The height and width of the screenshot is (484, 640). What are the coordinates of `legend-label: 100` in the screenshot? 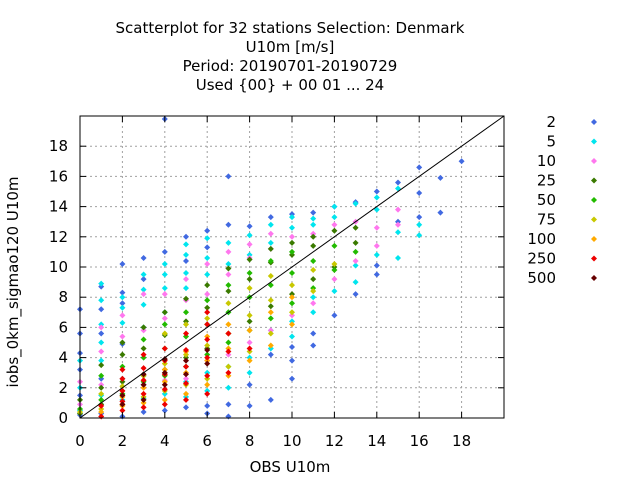 It's located at (541, 239).